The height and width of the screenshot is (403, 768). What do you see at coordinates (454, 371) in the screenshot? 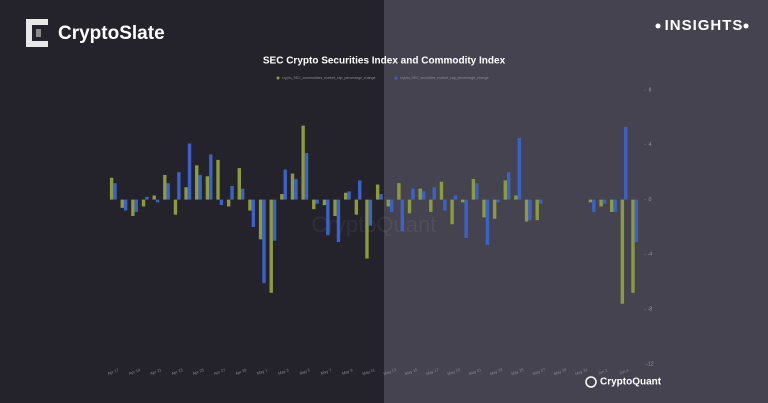
I see `x-tick-label: May 19` at bounding box center [454, 371].